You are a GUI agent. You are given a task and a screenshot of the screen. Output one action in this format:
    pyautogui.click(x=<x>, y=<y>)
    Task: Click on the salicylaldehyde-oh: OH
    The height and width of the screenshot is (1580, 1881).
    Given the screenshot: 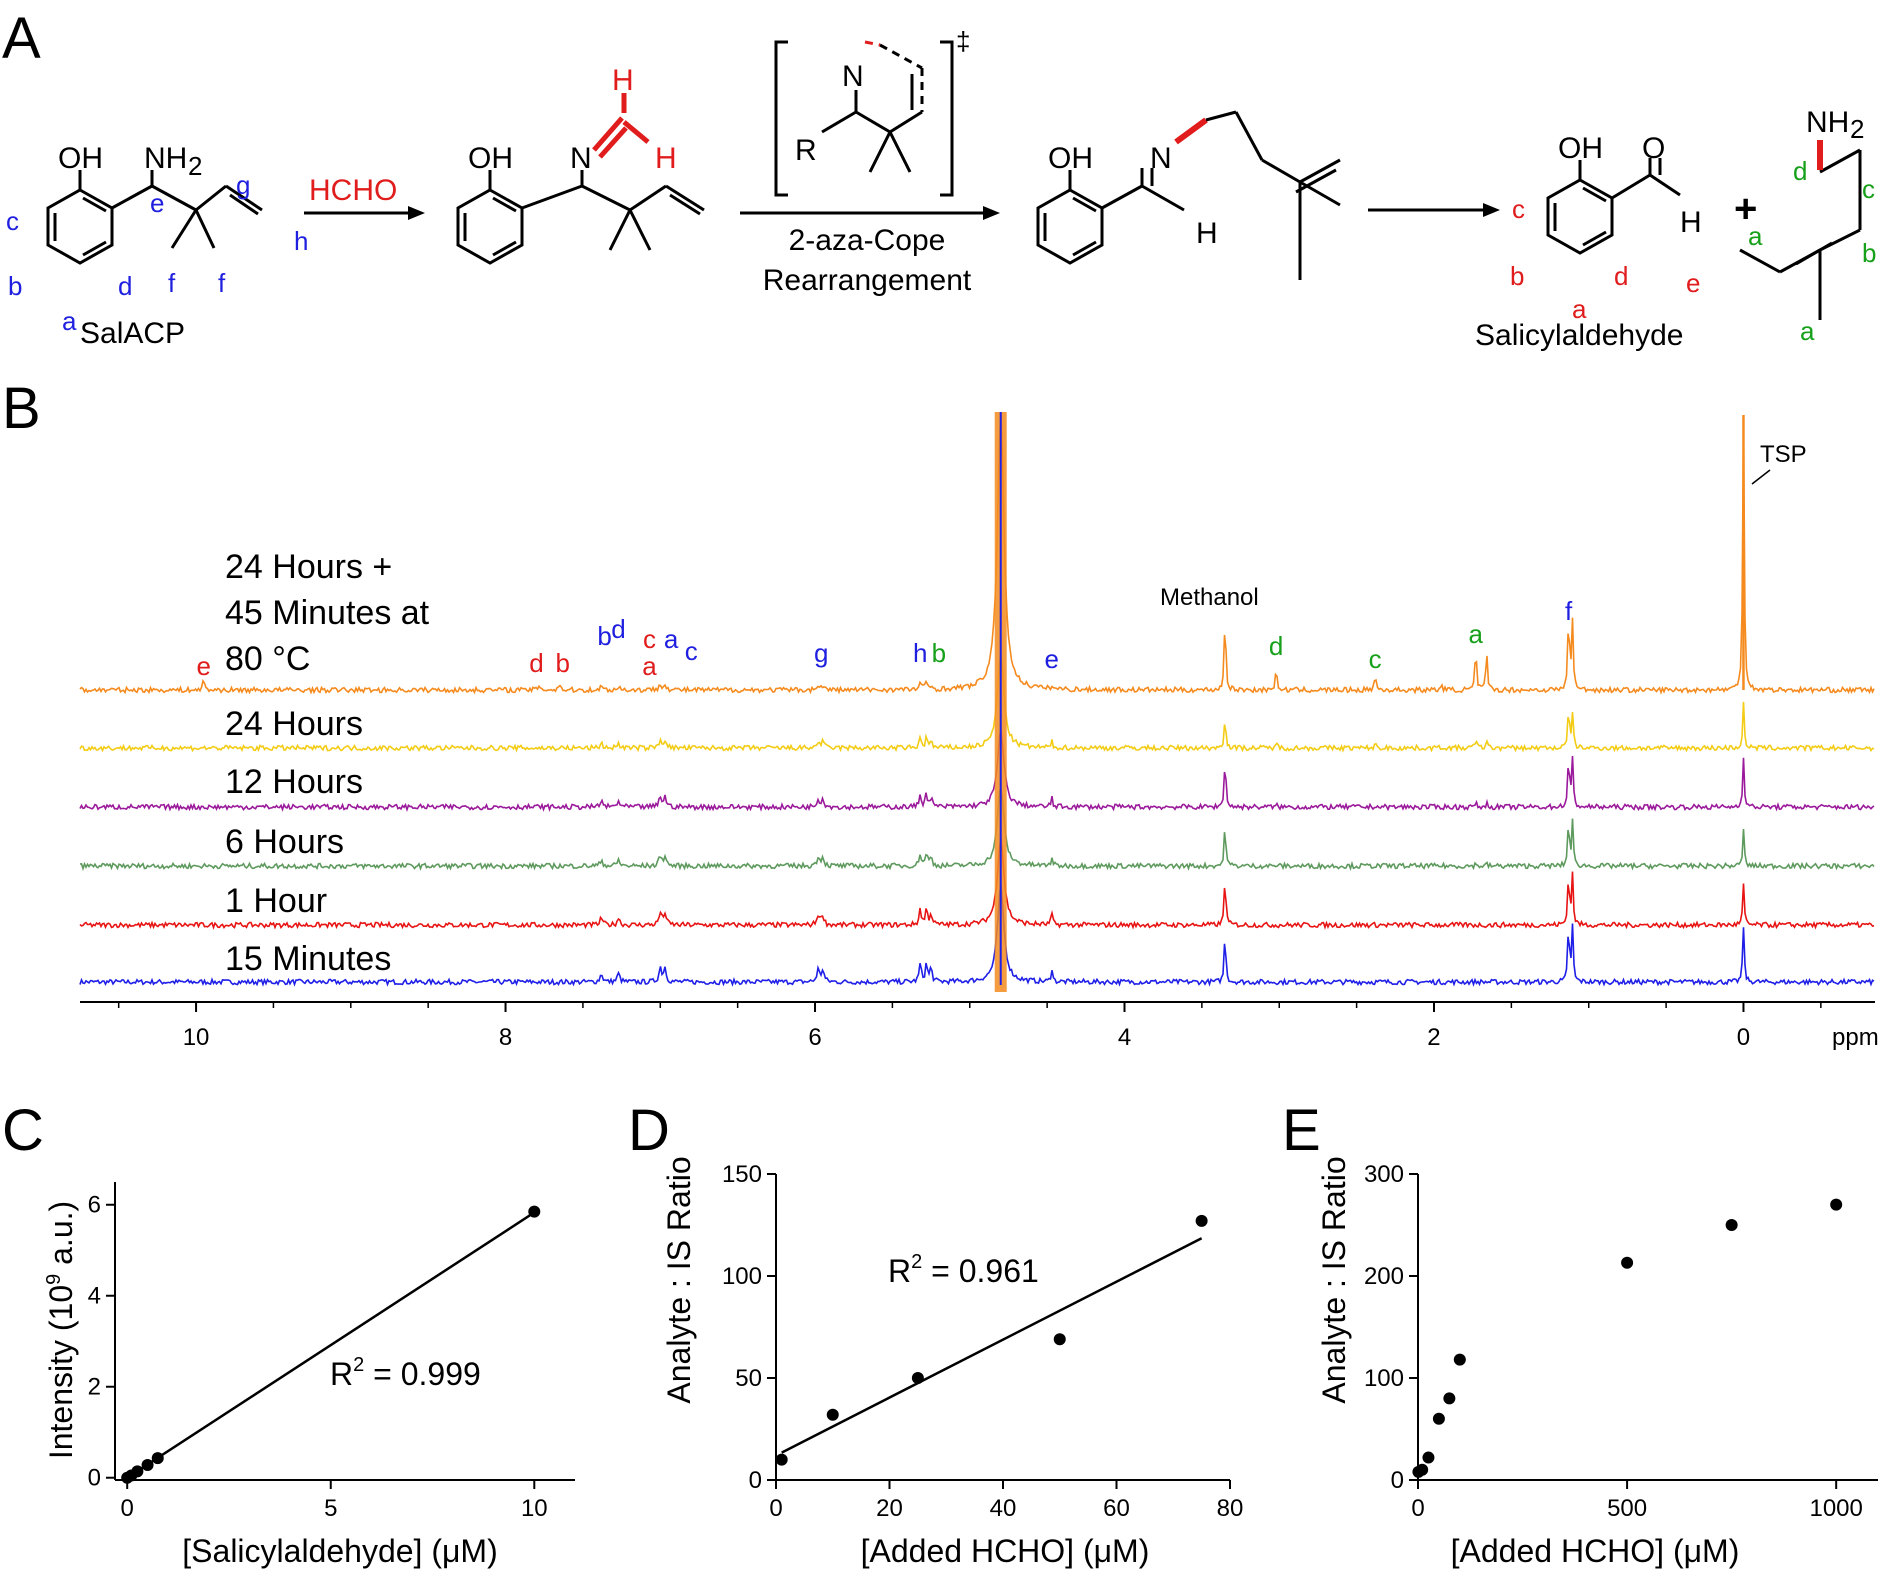 What is the action you would take?
    pyautogui.click(x=1580, y=148)
    